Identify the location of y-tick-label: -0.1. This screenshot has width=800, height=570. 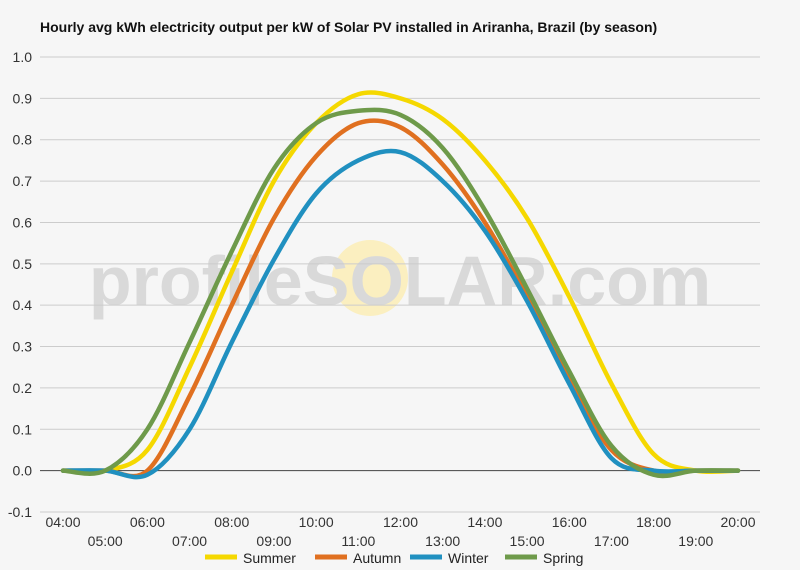
(20, 512).